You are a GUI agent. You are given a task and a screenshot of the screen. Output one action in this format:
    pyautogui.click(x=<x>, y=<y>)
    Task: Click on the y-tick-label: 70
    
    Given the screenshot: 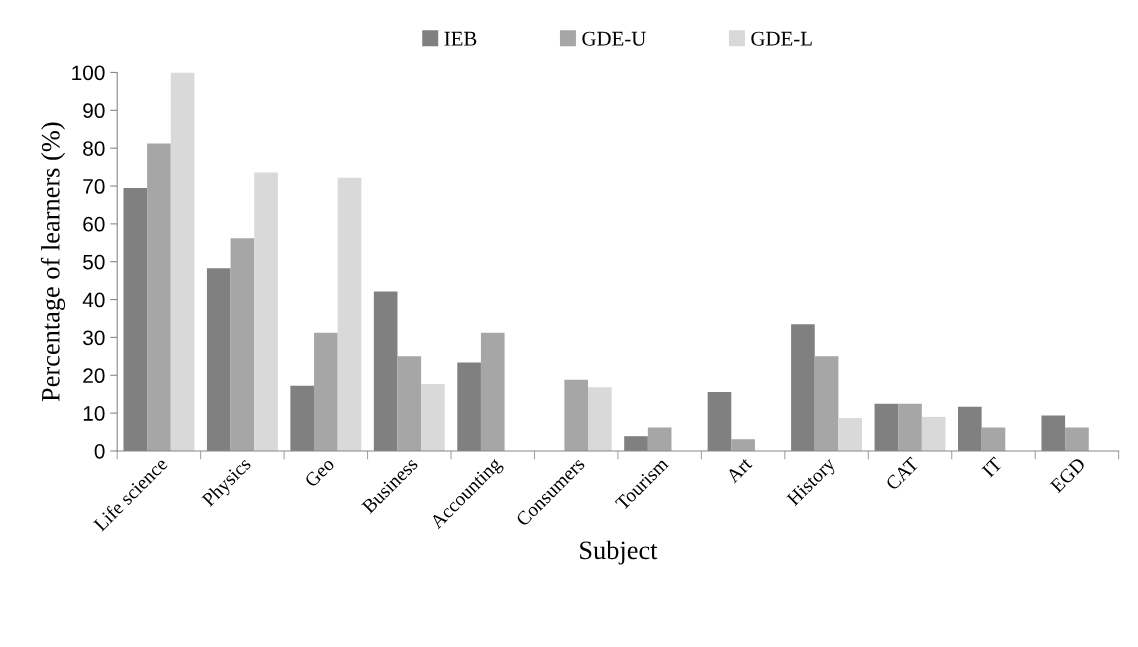 What is the action you would take?
    pyautogui.click(x=94, y=186)
    